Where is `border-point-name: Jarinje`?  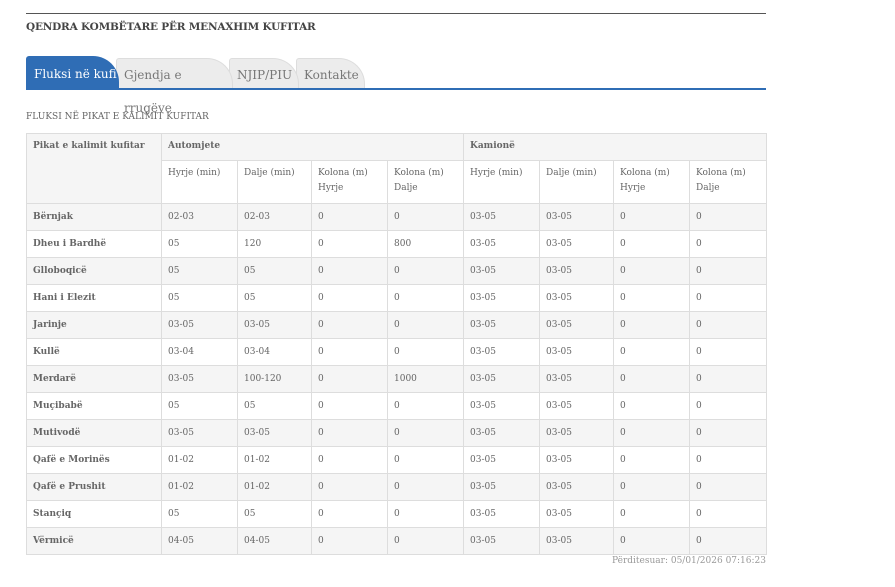
border-point-name: Jarinje is located at coordinates (94, 325).